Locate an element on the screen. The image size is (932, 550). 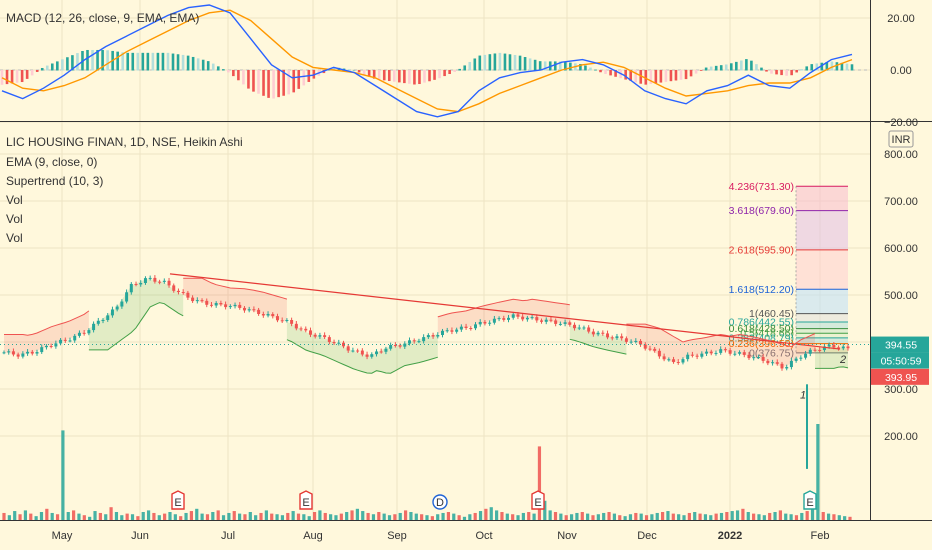
supertrend-fill is located at coordinates (720, 345).